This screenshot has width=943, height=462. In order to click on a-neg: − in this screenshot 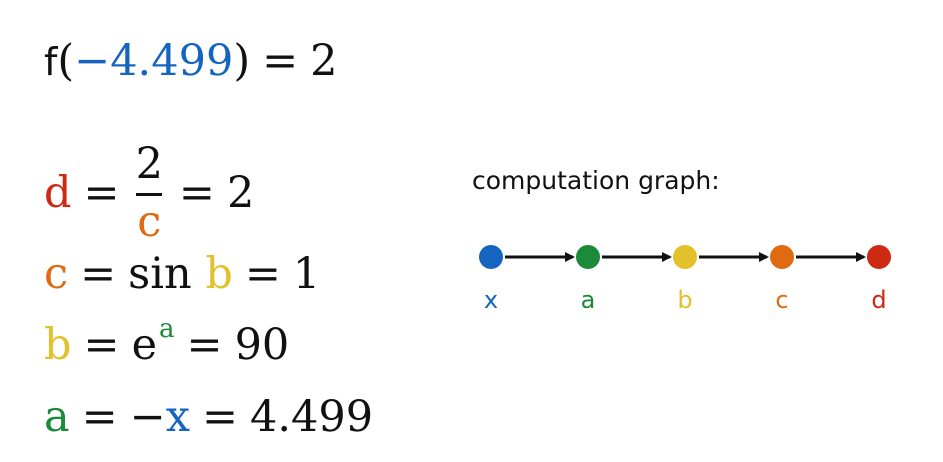, I will do `click(147, 417)`.